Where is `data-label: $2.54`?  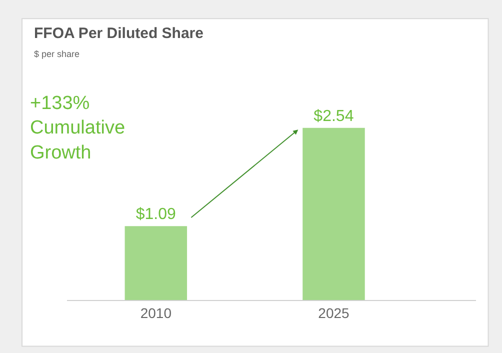 data-label: $2.54 is located at coordinates (334, 116).